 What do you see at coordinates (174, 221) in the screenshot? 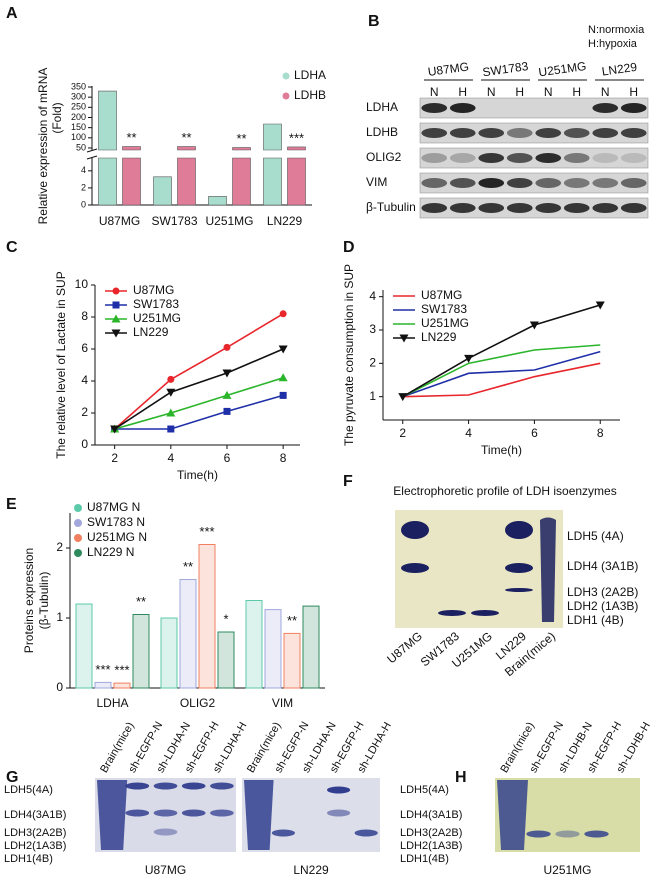
I see `x-tick-label: SW1783` at bounding box center [174, 221].